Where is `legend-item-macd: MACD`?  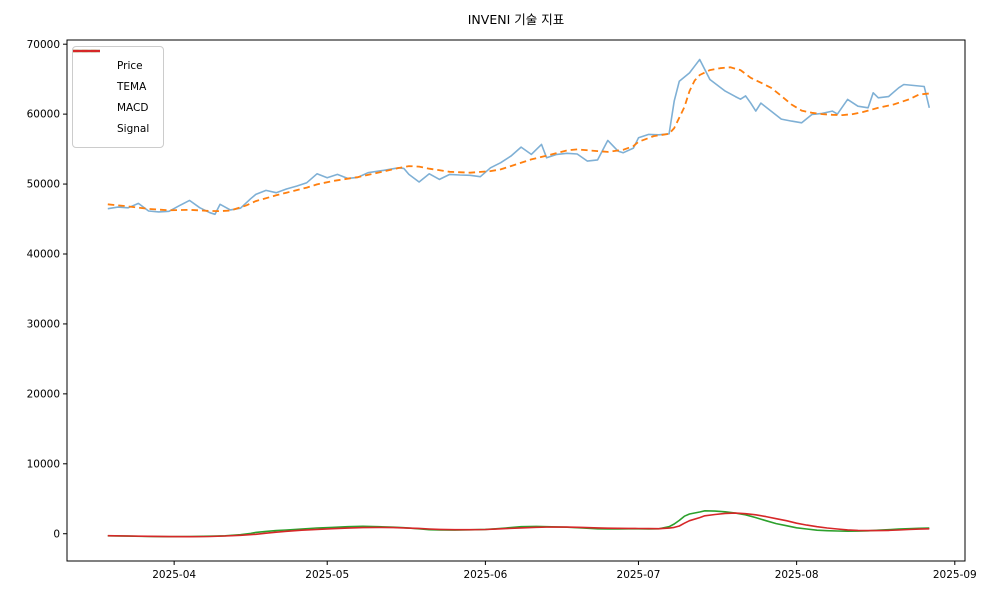 legend-item-macd: MACD is located at coordinates (113, 83).